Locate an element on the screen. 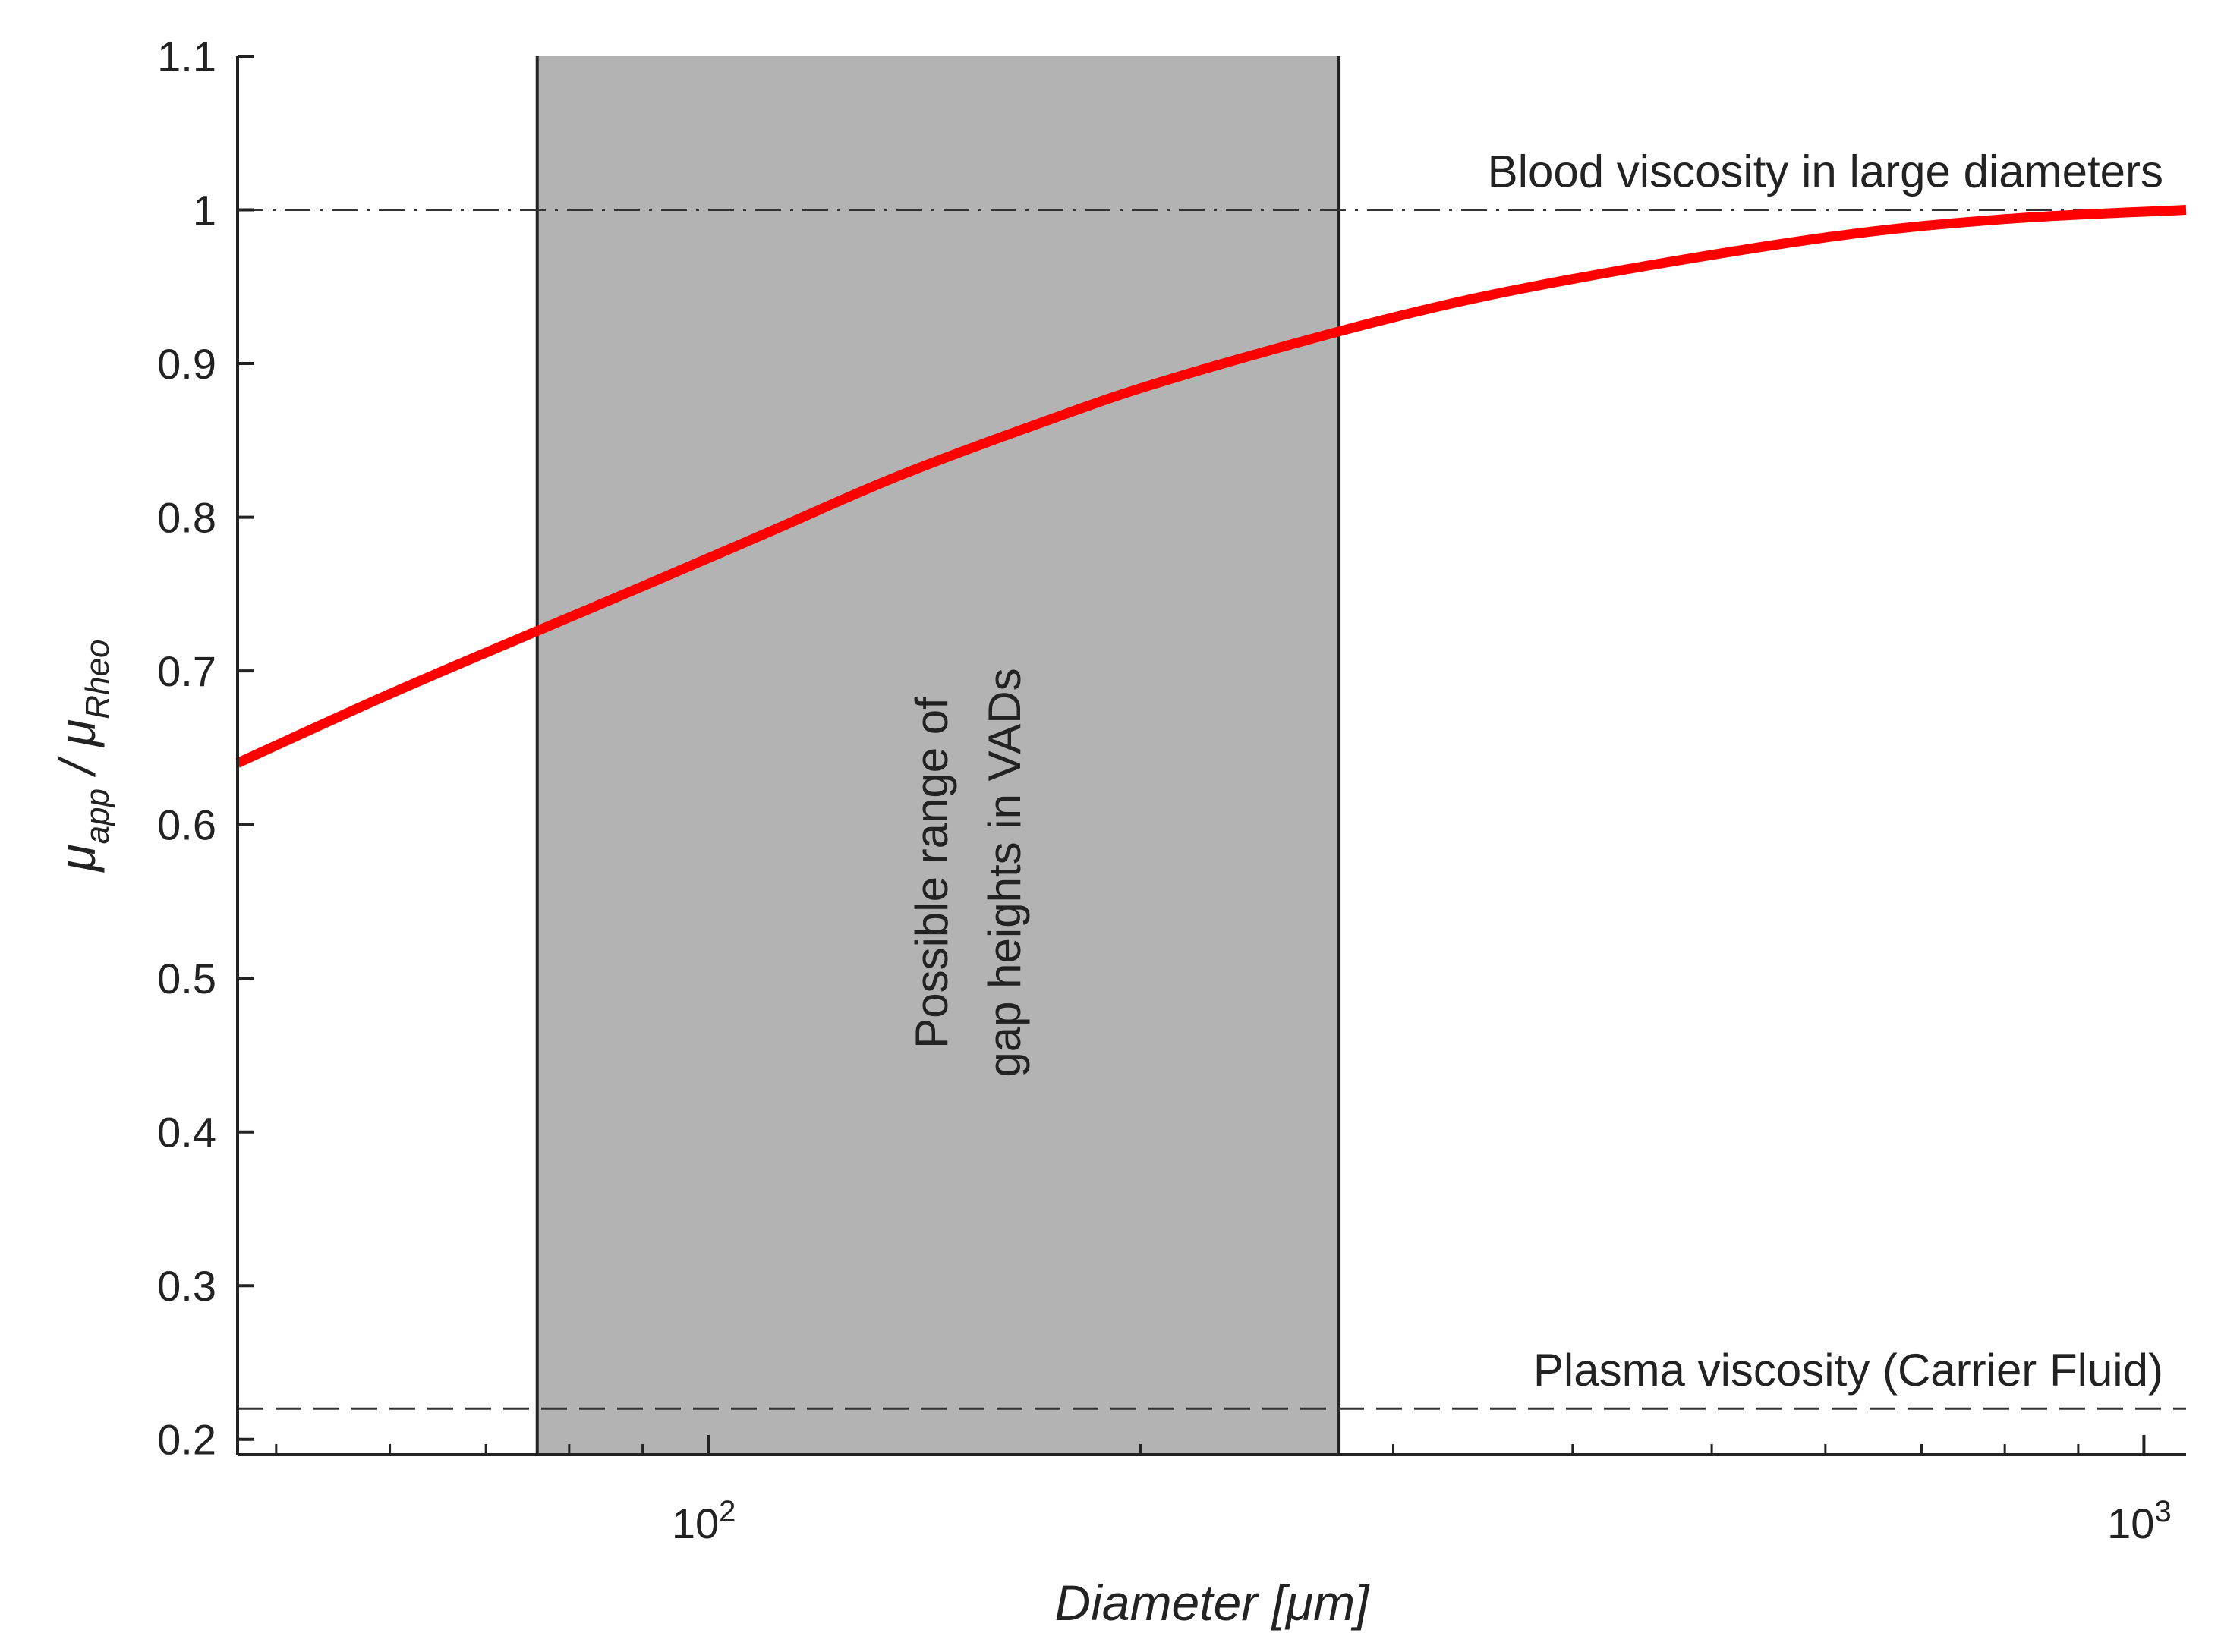 Image resolution: width=2221 pixels, height=1652 pixels. y-tick-label: 0.9 is located at coordinates (187, 364).